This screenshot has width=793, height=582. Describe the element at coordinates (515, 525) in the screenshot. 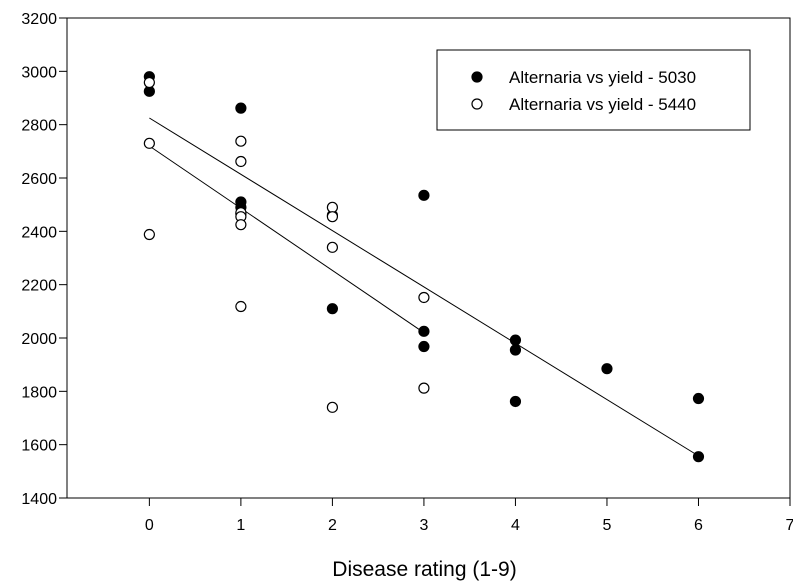

I see `x-tick-label: 4` at that location.